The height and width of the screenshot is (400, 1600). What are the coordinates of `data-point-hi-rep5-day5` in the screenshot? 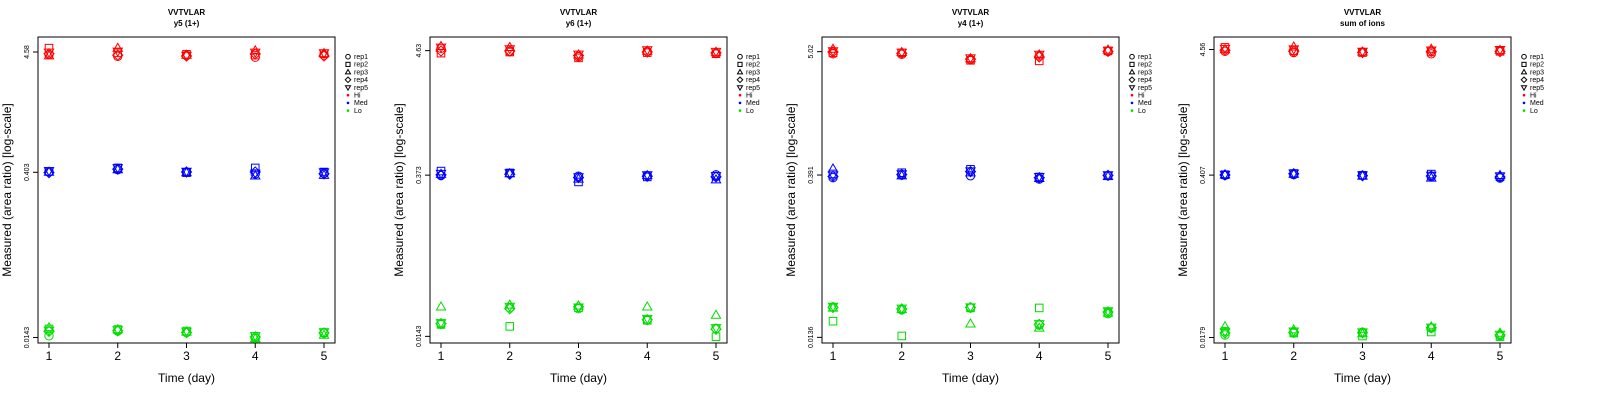 It's located at (324, 54).